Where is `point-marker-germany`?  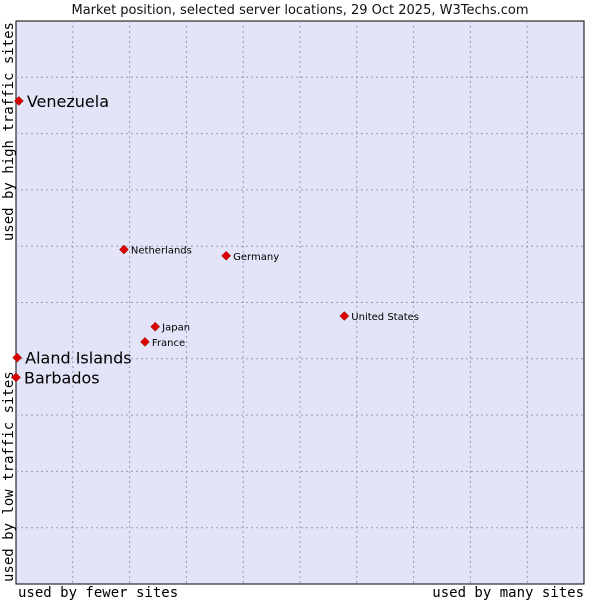
point-marker-germany is located at coordinates (226, 255).